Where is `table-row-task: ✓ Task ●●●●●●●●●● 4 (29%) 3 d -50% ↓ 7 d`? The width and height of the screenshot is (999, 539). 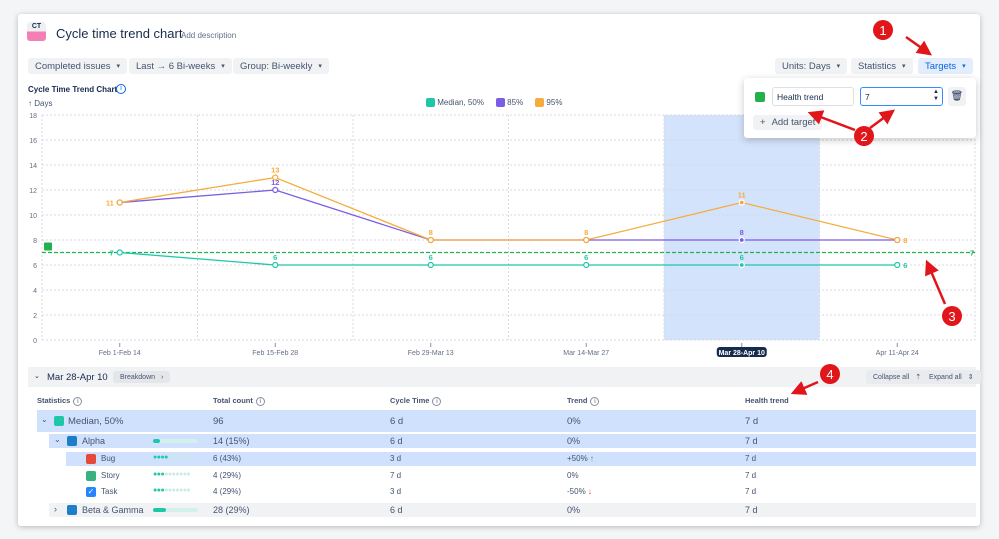 table-row-task: ✓ Task ●●●●●●●●●● 4 (29%) 3 d -50% ↓ 7 d is located at coordinates (521, 492).